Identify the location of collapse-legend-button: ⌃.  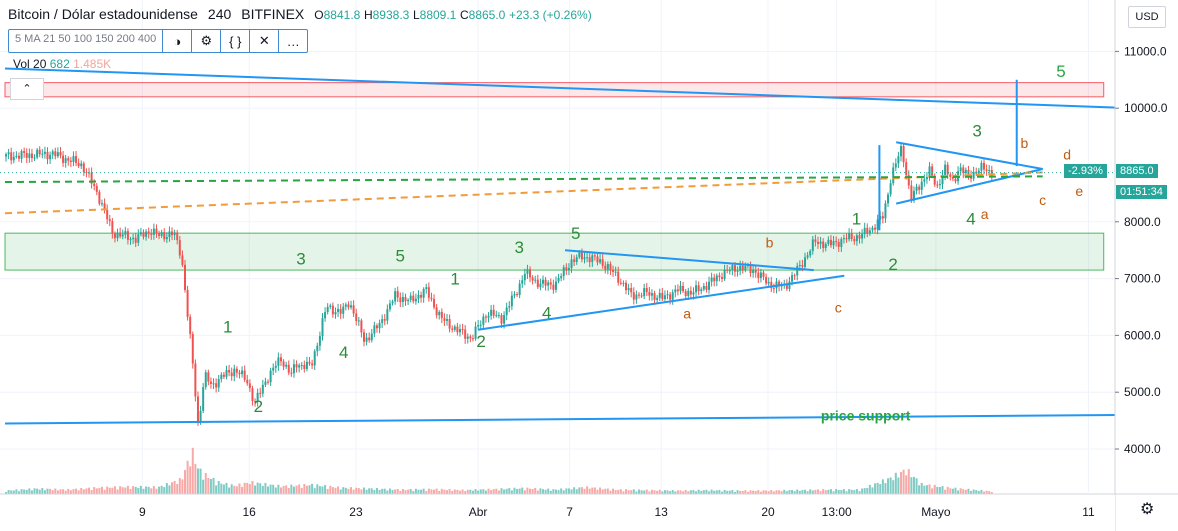
(27, 89).